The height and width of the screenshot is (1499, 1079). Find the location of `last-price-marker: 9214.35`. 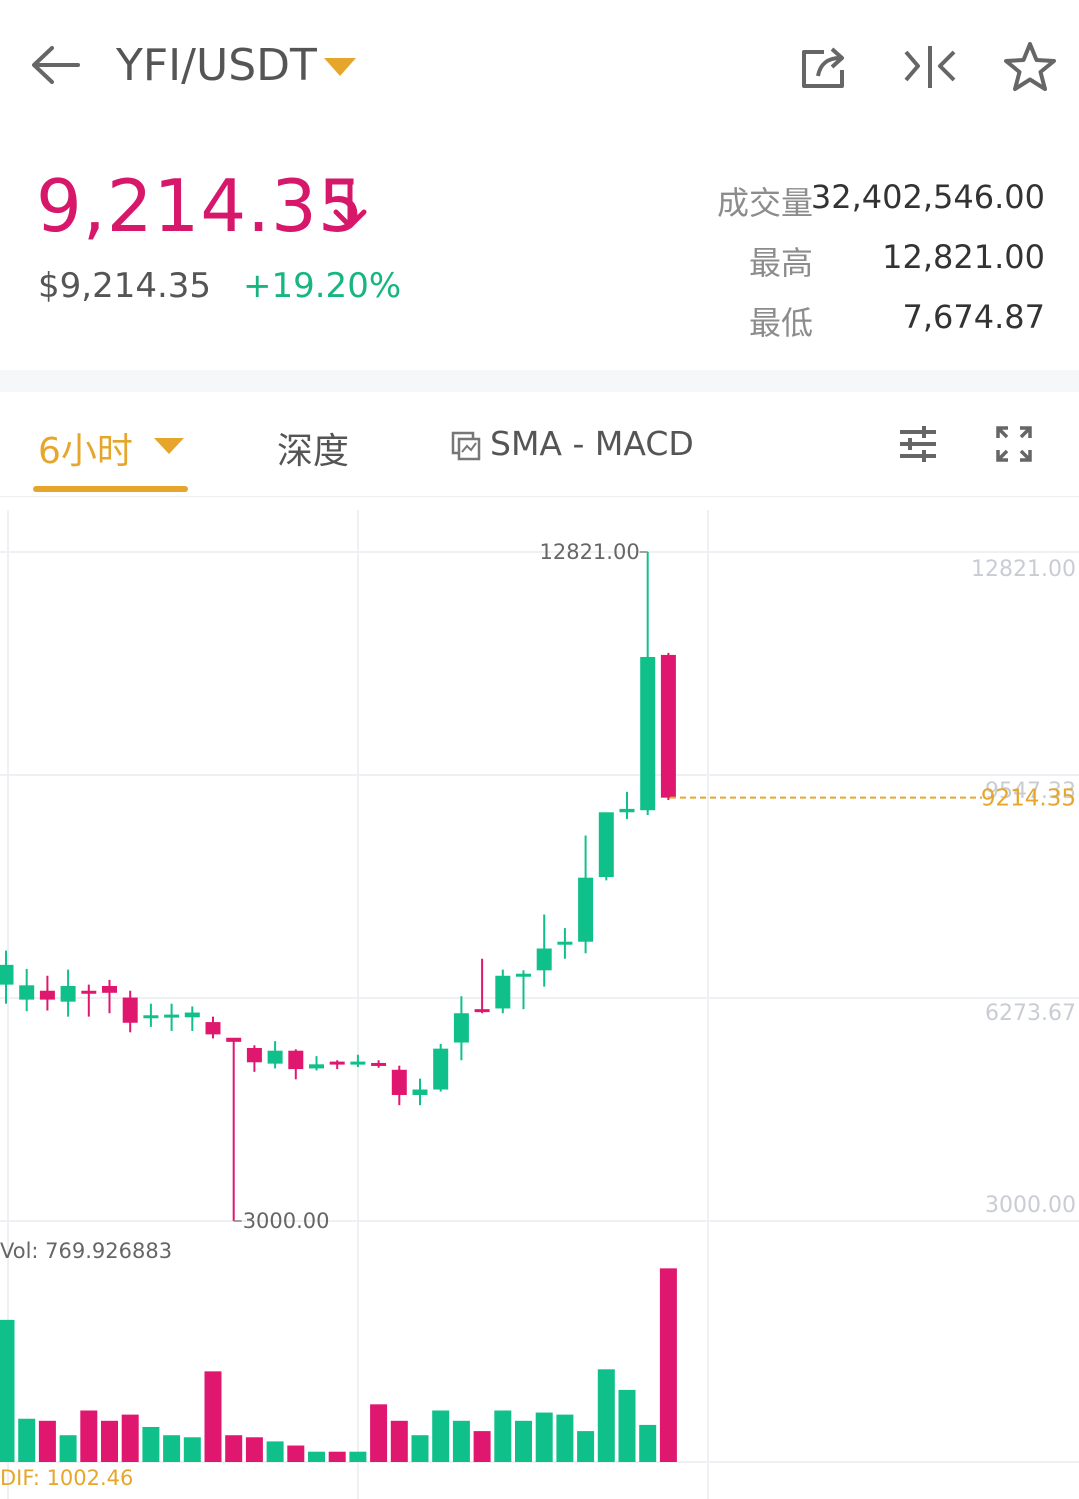

last-price-marker: 9214.35 is located at coordinates (1028, 799).